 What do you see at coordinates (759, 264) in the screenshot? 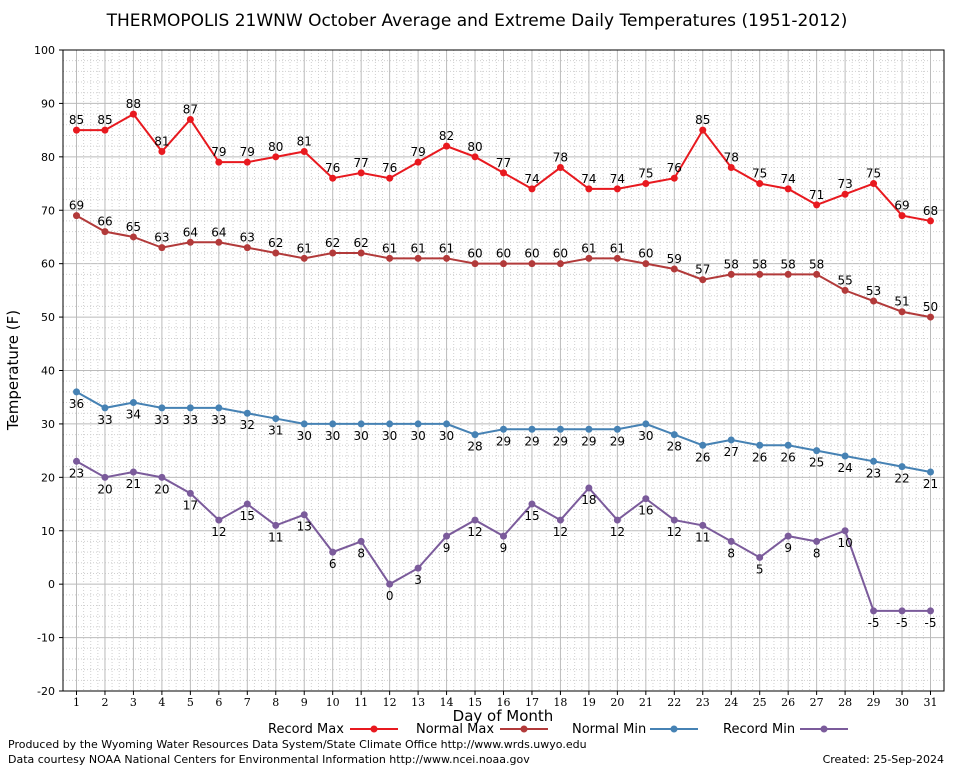
I see `data-label-normal-max: 58` at bounding box center [759, 264].